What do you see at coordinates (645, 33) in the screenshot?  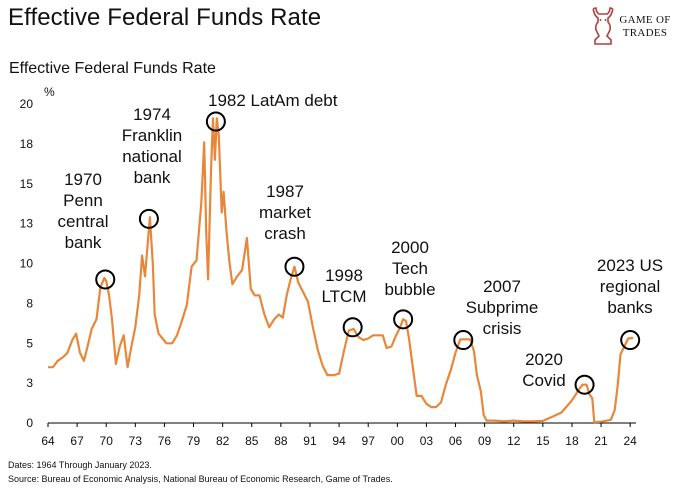 I see `brand-name-line2: Trades` at bounding box center [645, 33].